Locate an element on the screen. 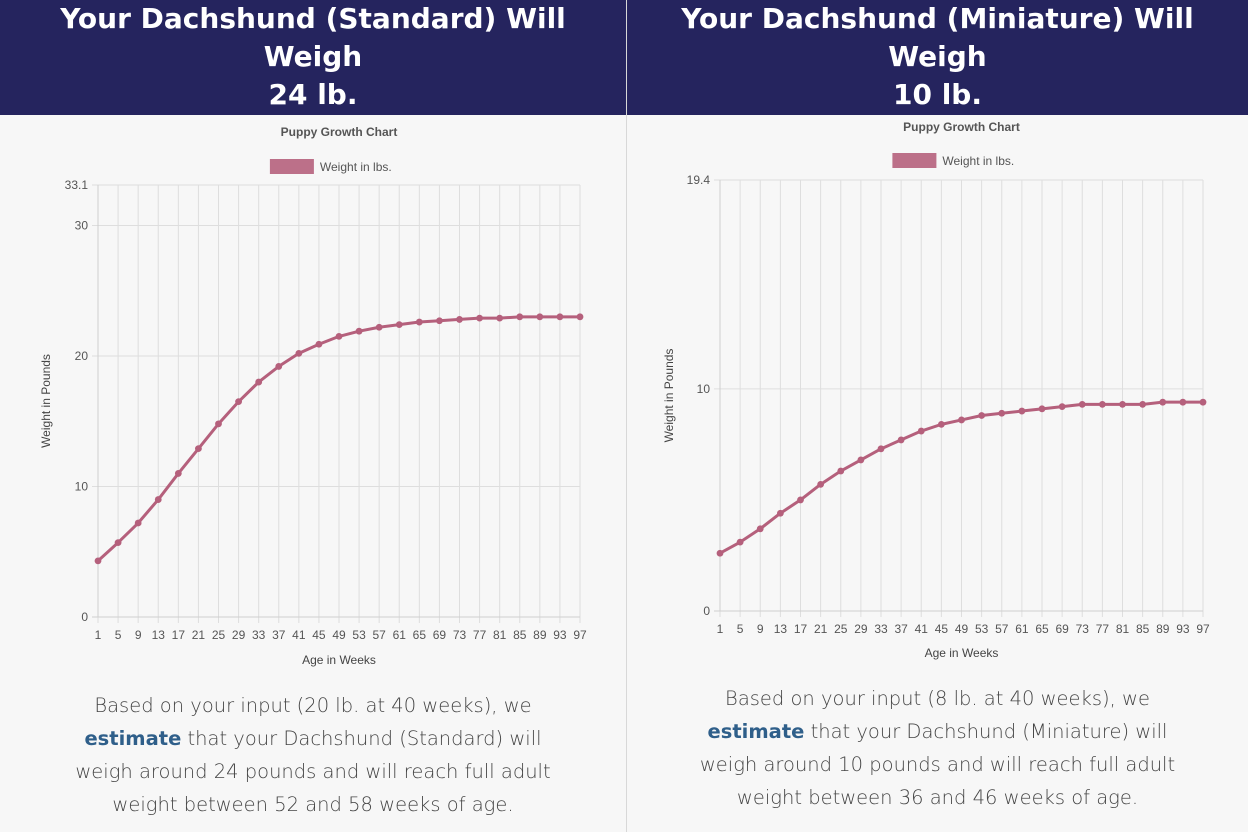 The image size is (1248, 832). summary-line-4: weight between 52 and 58 weeks of age. is located at coordinates (313, 804).